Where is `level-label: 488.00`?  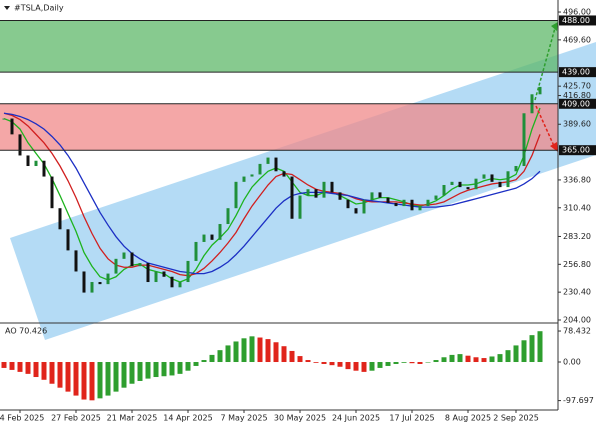
level-label: 488.00 is located at coordinates (576, 20).